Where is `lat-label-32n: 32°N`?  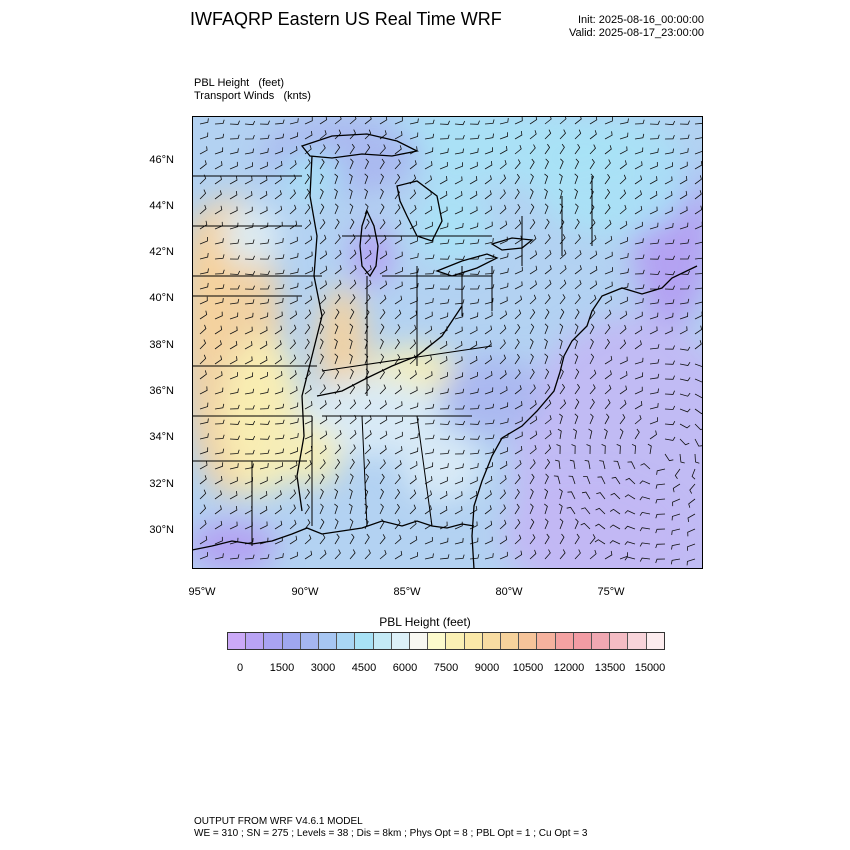 lat-label-32n: 32°N is located at coordinates (161, 484).